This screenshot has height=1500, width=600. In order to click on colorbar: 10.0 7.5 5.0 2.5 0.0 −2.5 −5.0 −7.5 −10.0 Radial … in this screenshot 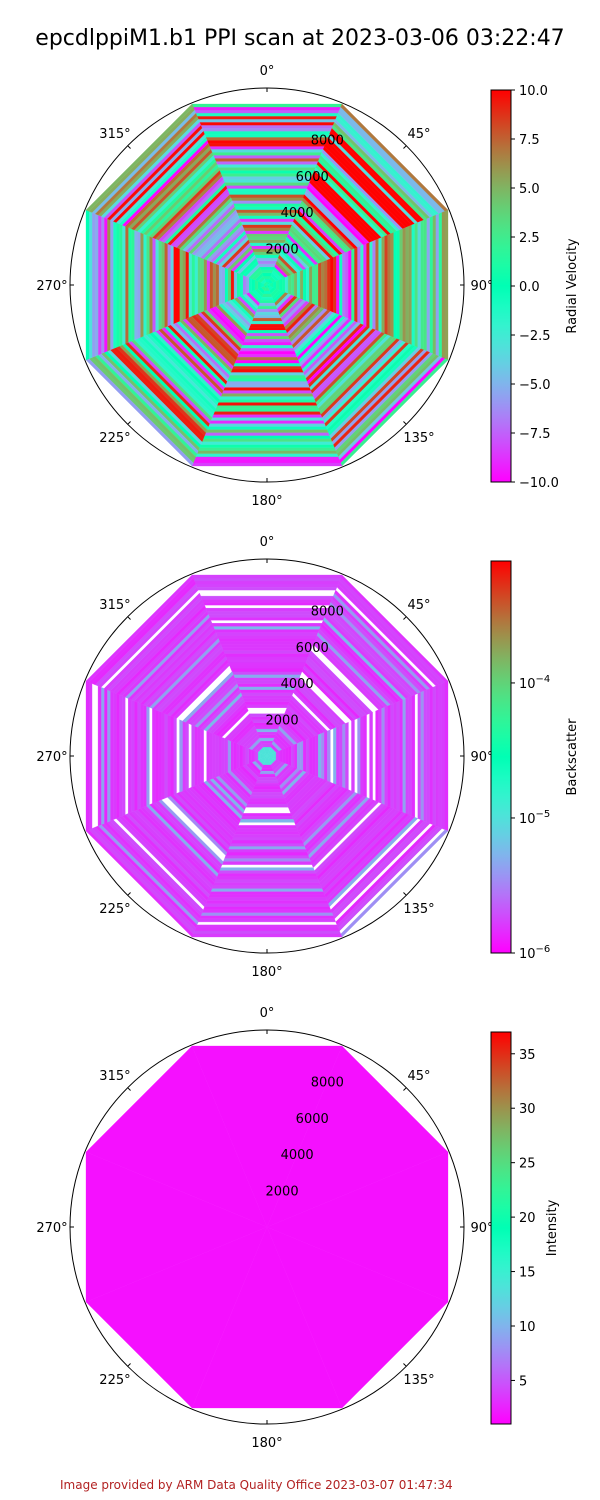, I will do `click(535, 287)`.